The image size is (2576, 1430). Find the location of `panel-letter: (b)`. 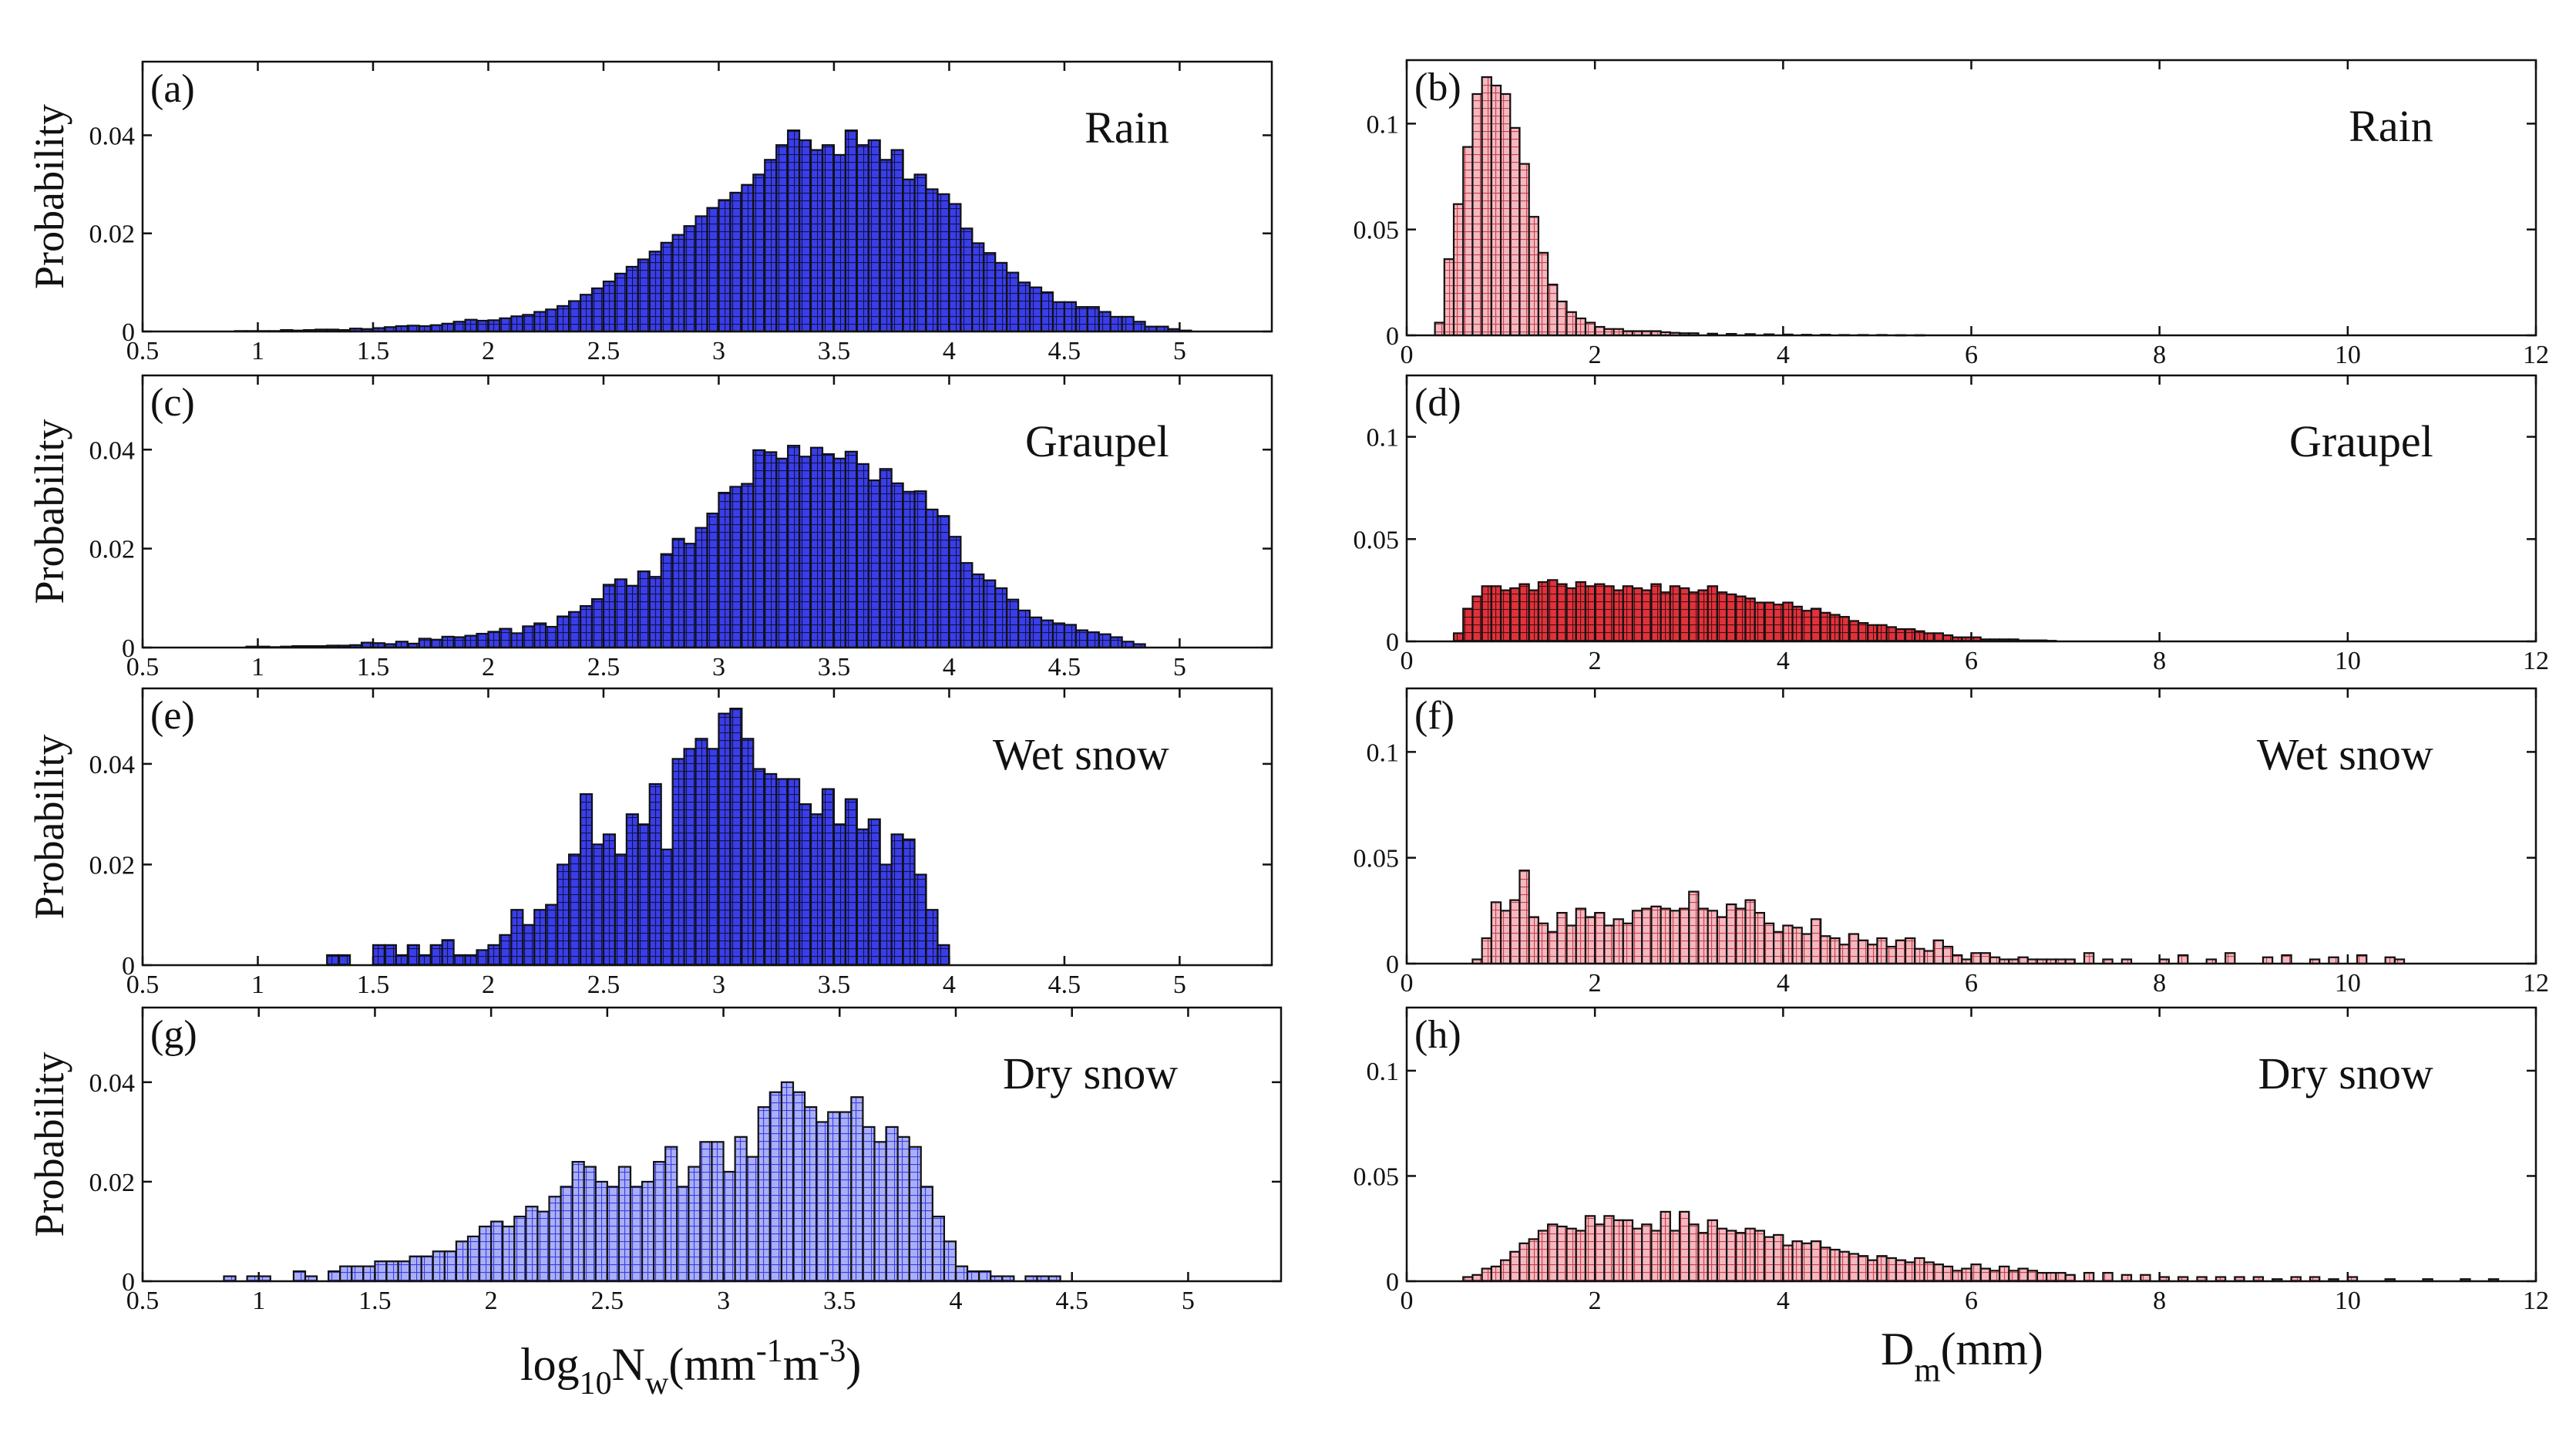

panel-letter: (b) is located at coordinates (1437, 87).